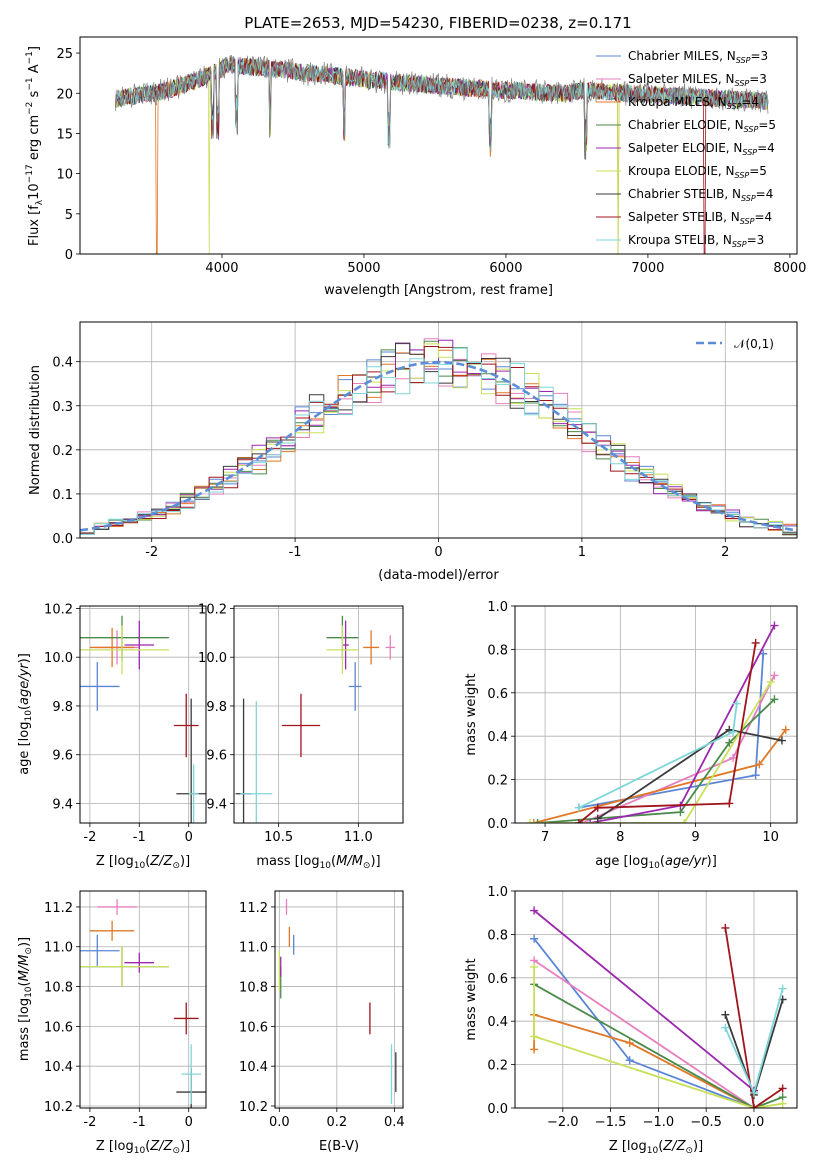 The image size is (819, 1170). What do you see at coordinates (497, 1066) in the screenshot?
I see `y-tick-label: 0.2` at bounding box center [497, 1066].